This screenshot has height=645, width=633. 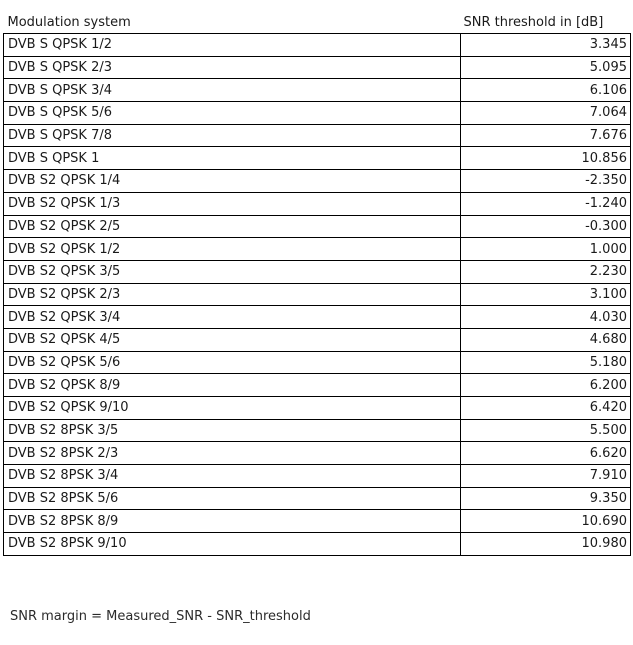 I want to click on table-row: DVB S2 8PSK 3/5 5.500, so click(x=317, y=430).